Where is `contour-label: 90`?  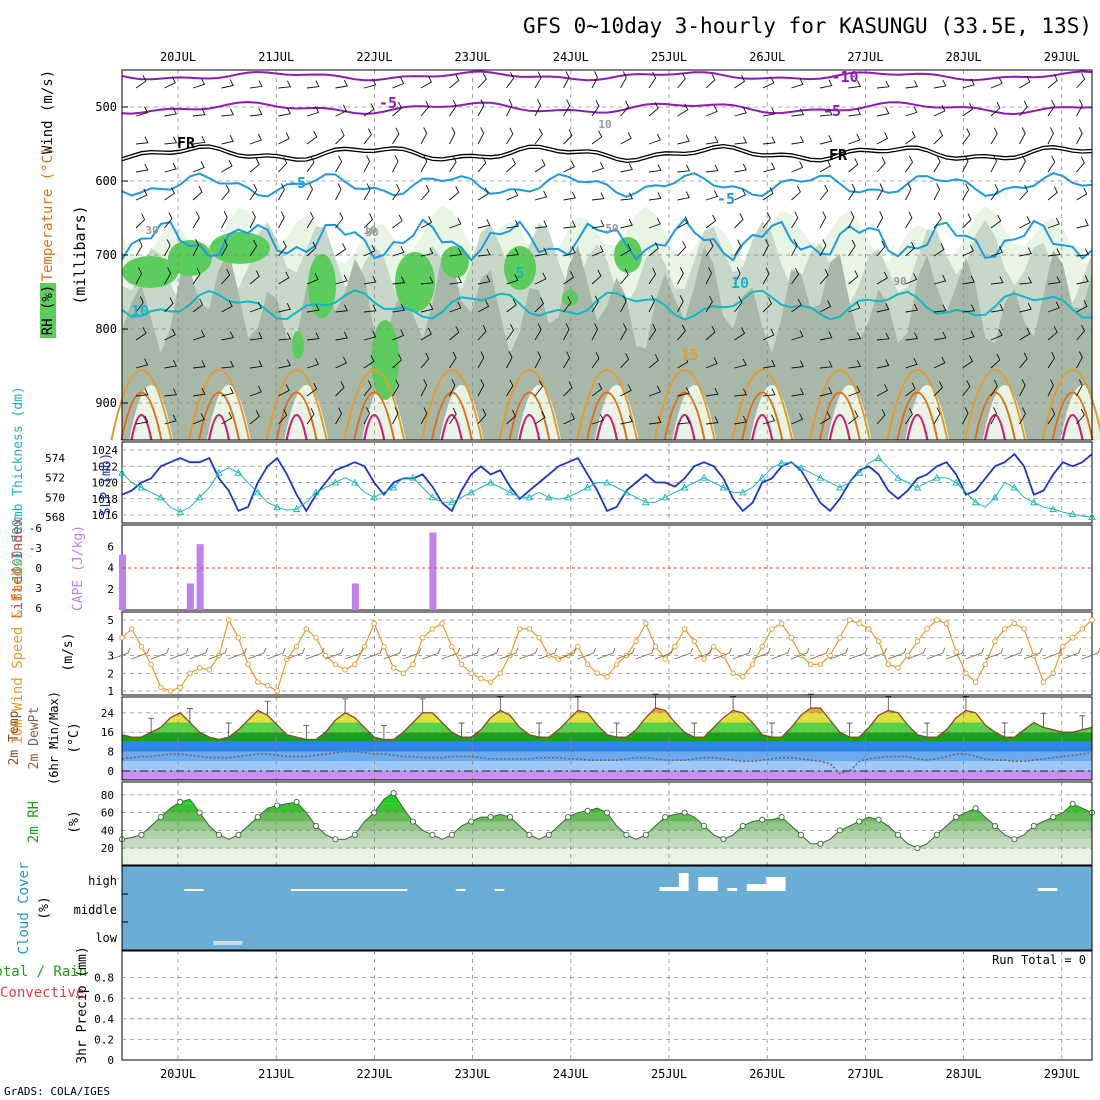
contour-label: 90 is located at coordinates (899, 281).